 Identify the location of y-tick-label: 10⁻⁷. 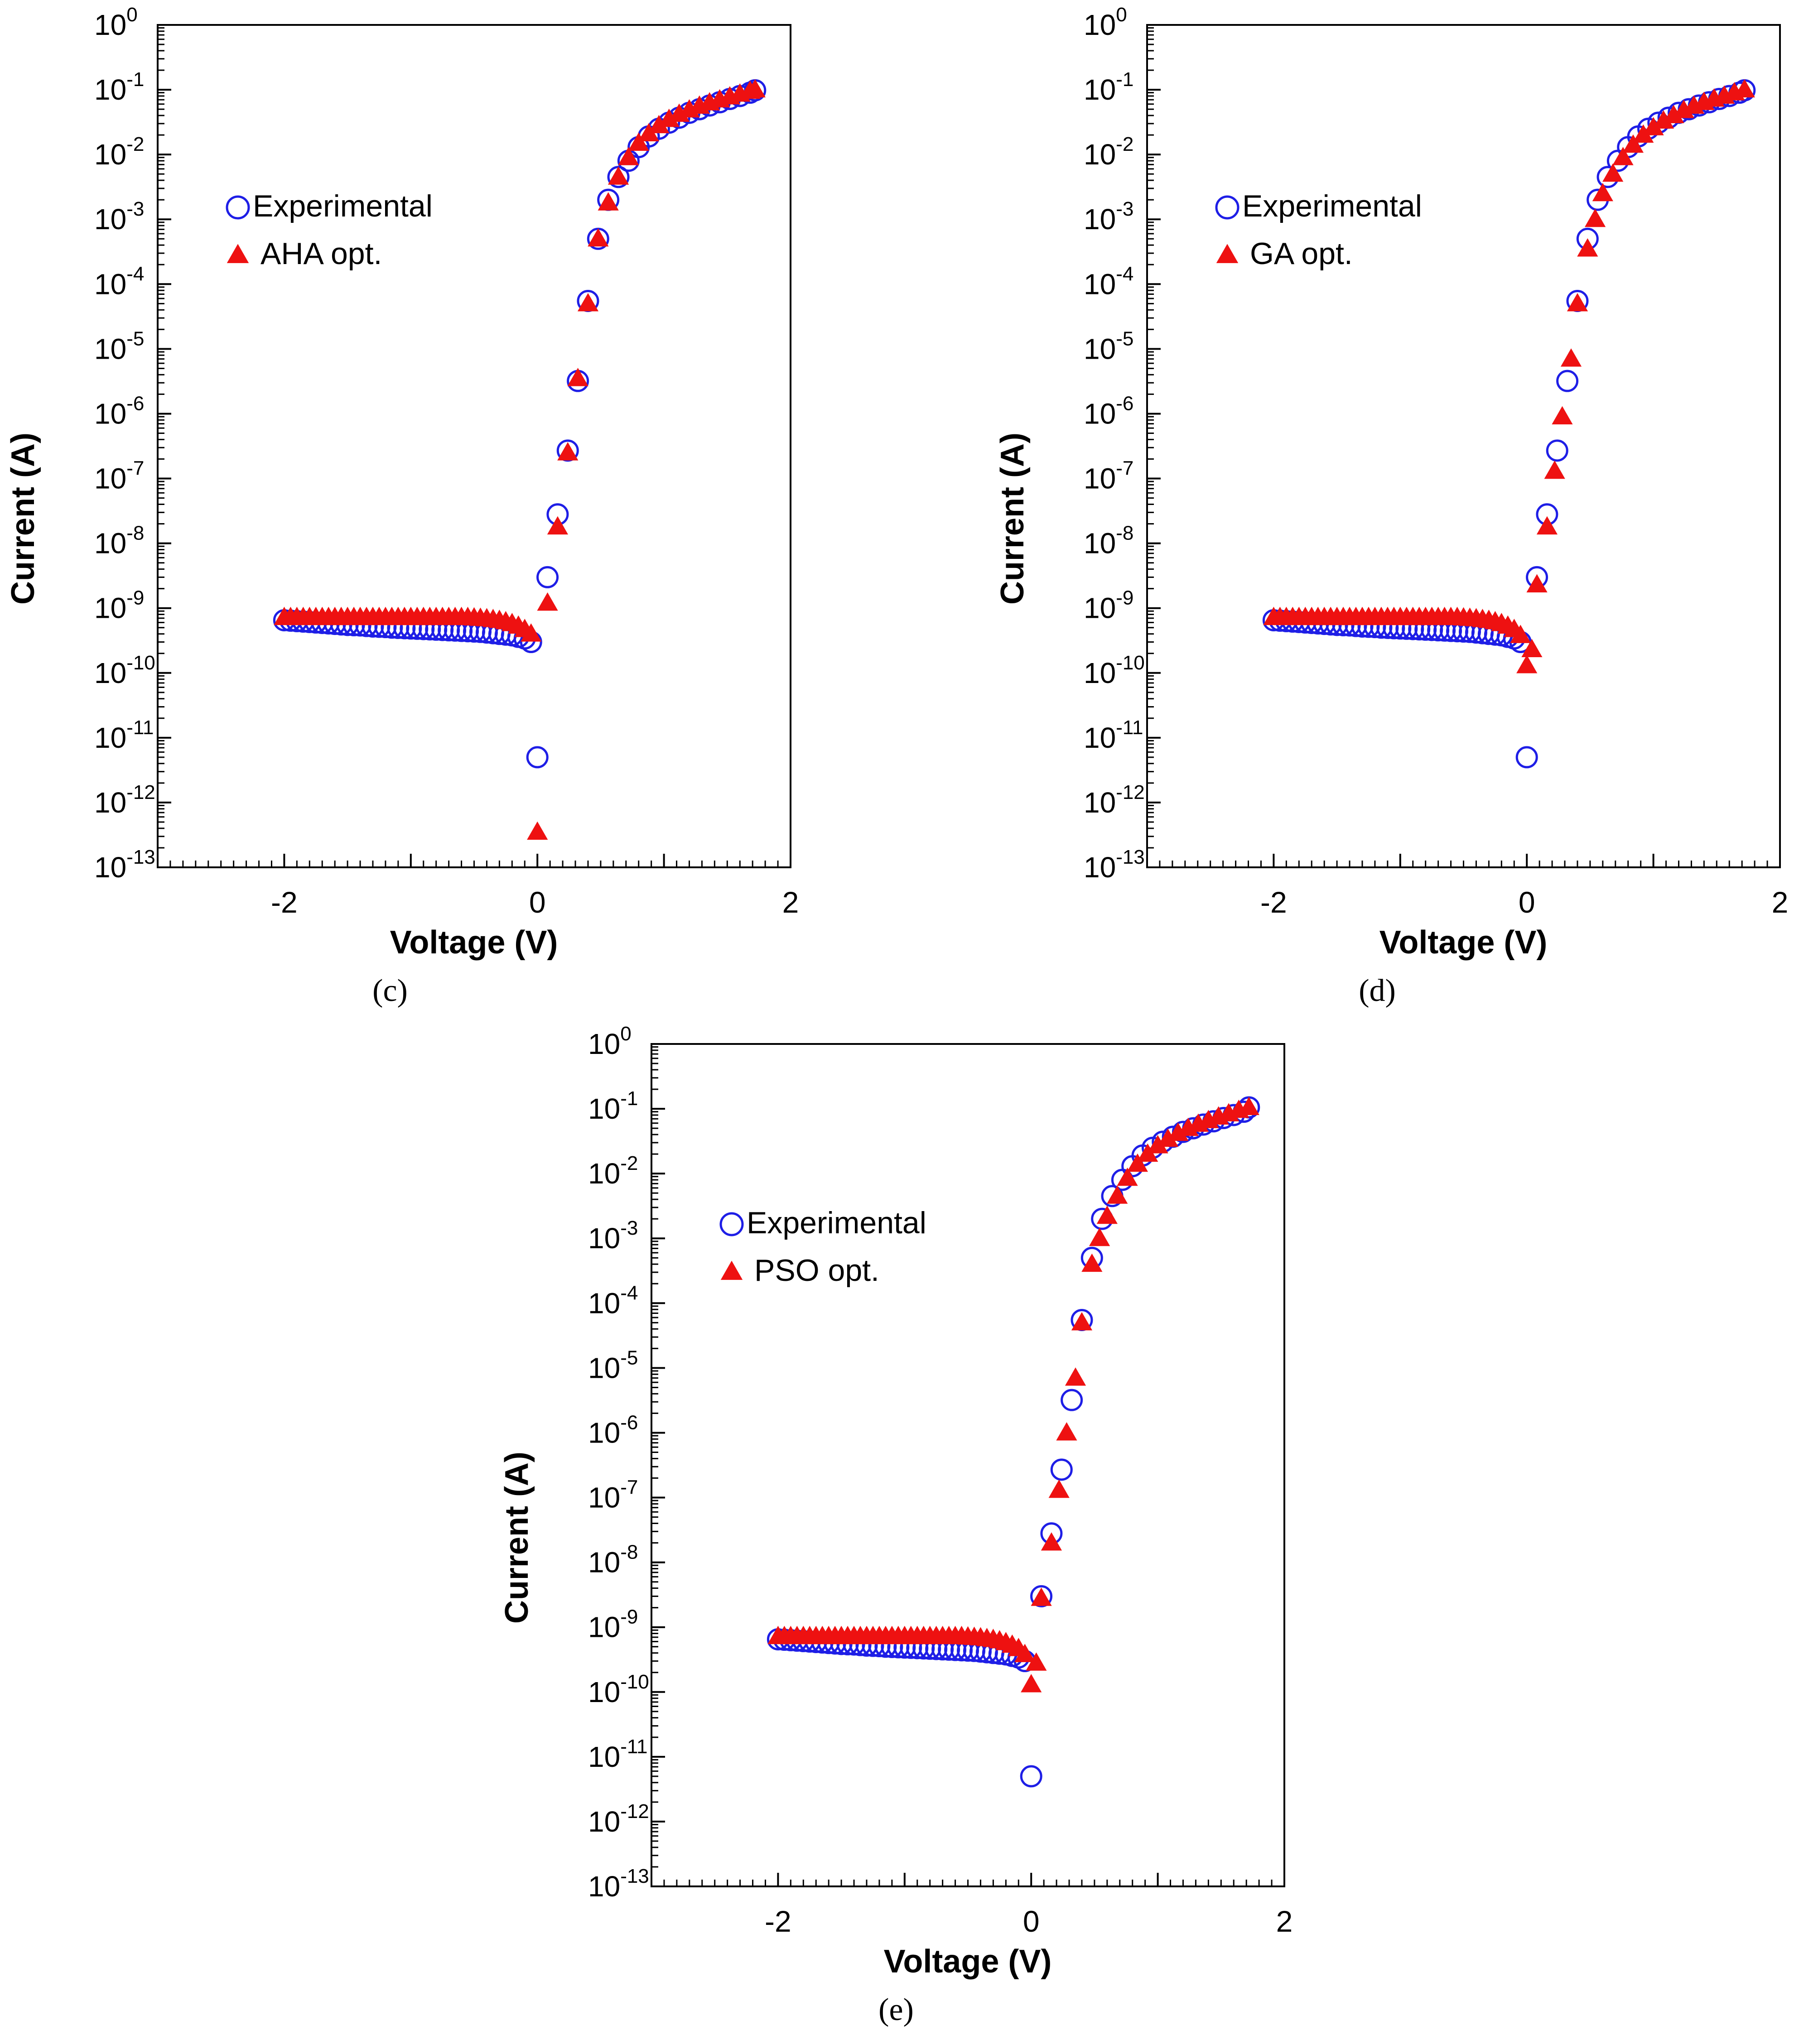
(119, 476).